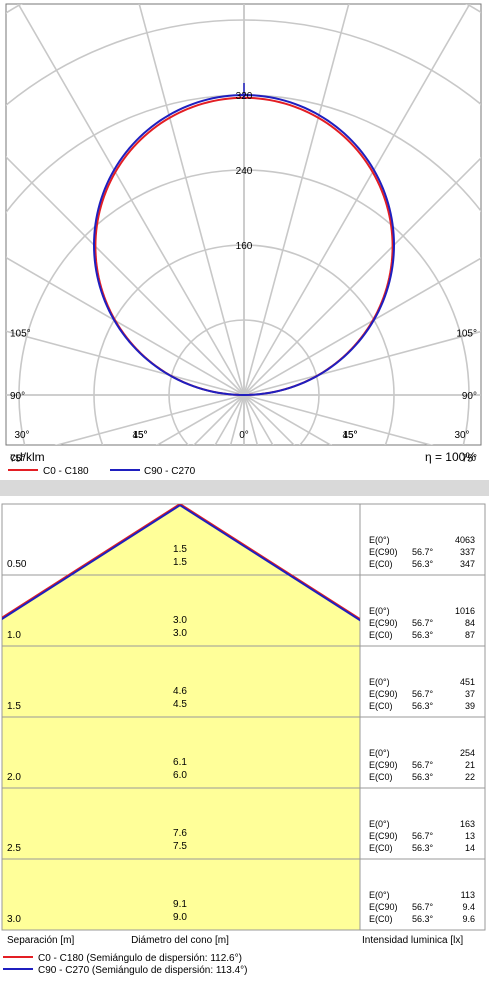 This screenshot has width=489, height=995. Describe the element at coordinates (14, 848) in the screenshot. I see `separation-value: 2.5` at that location.